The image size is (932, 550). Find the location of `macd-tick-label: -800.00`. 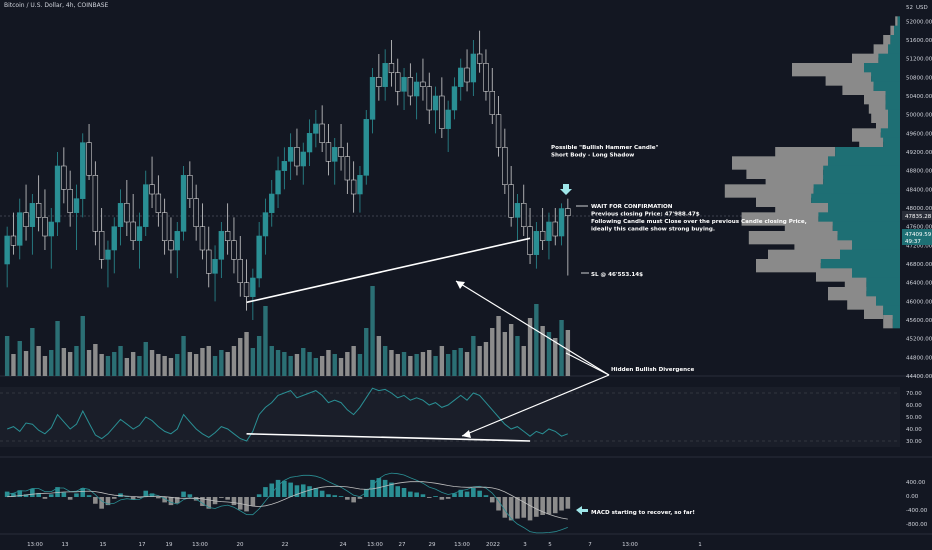

macd-tick-label: -800.00 is located at coordinates (917, 525).